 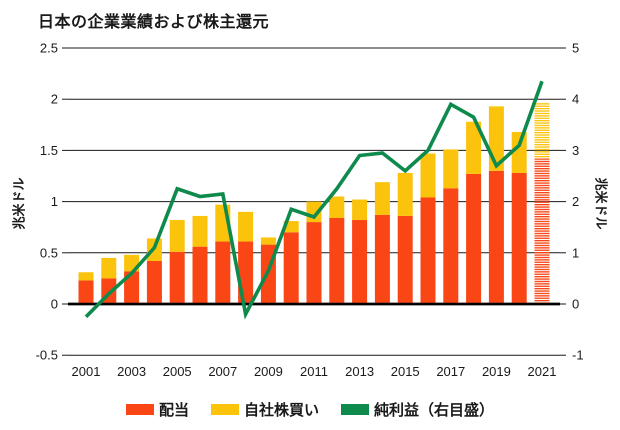 What do you see at coordinates (578, 355) in the screenshot?
I see `right-tick-label: -1` at bounding box center [578, 355].